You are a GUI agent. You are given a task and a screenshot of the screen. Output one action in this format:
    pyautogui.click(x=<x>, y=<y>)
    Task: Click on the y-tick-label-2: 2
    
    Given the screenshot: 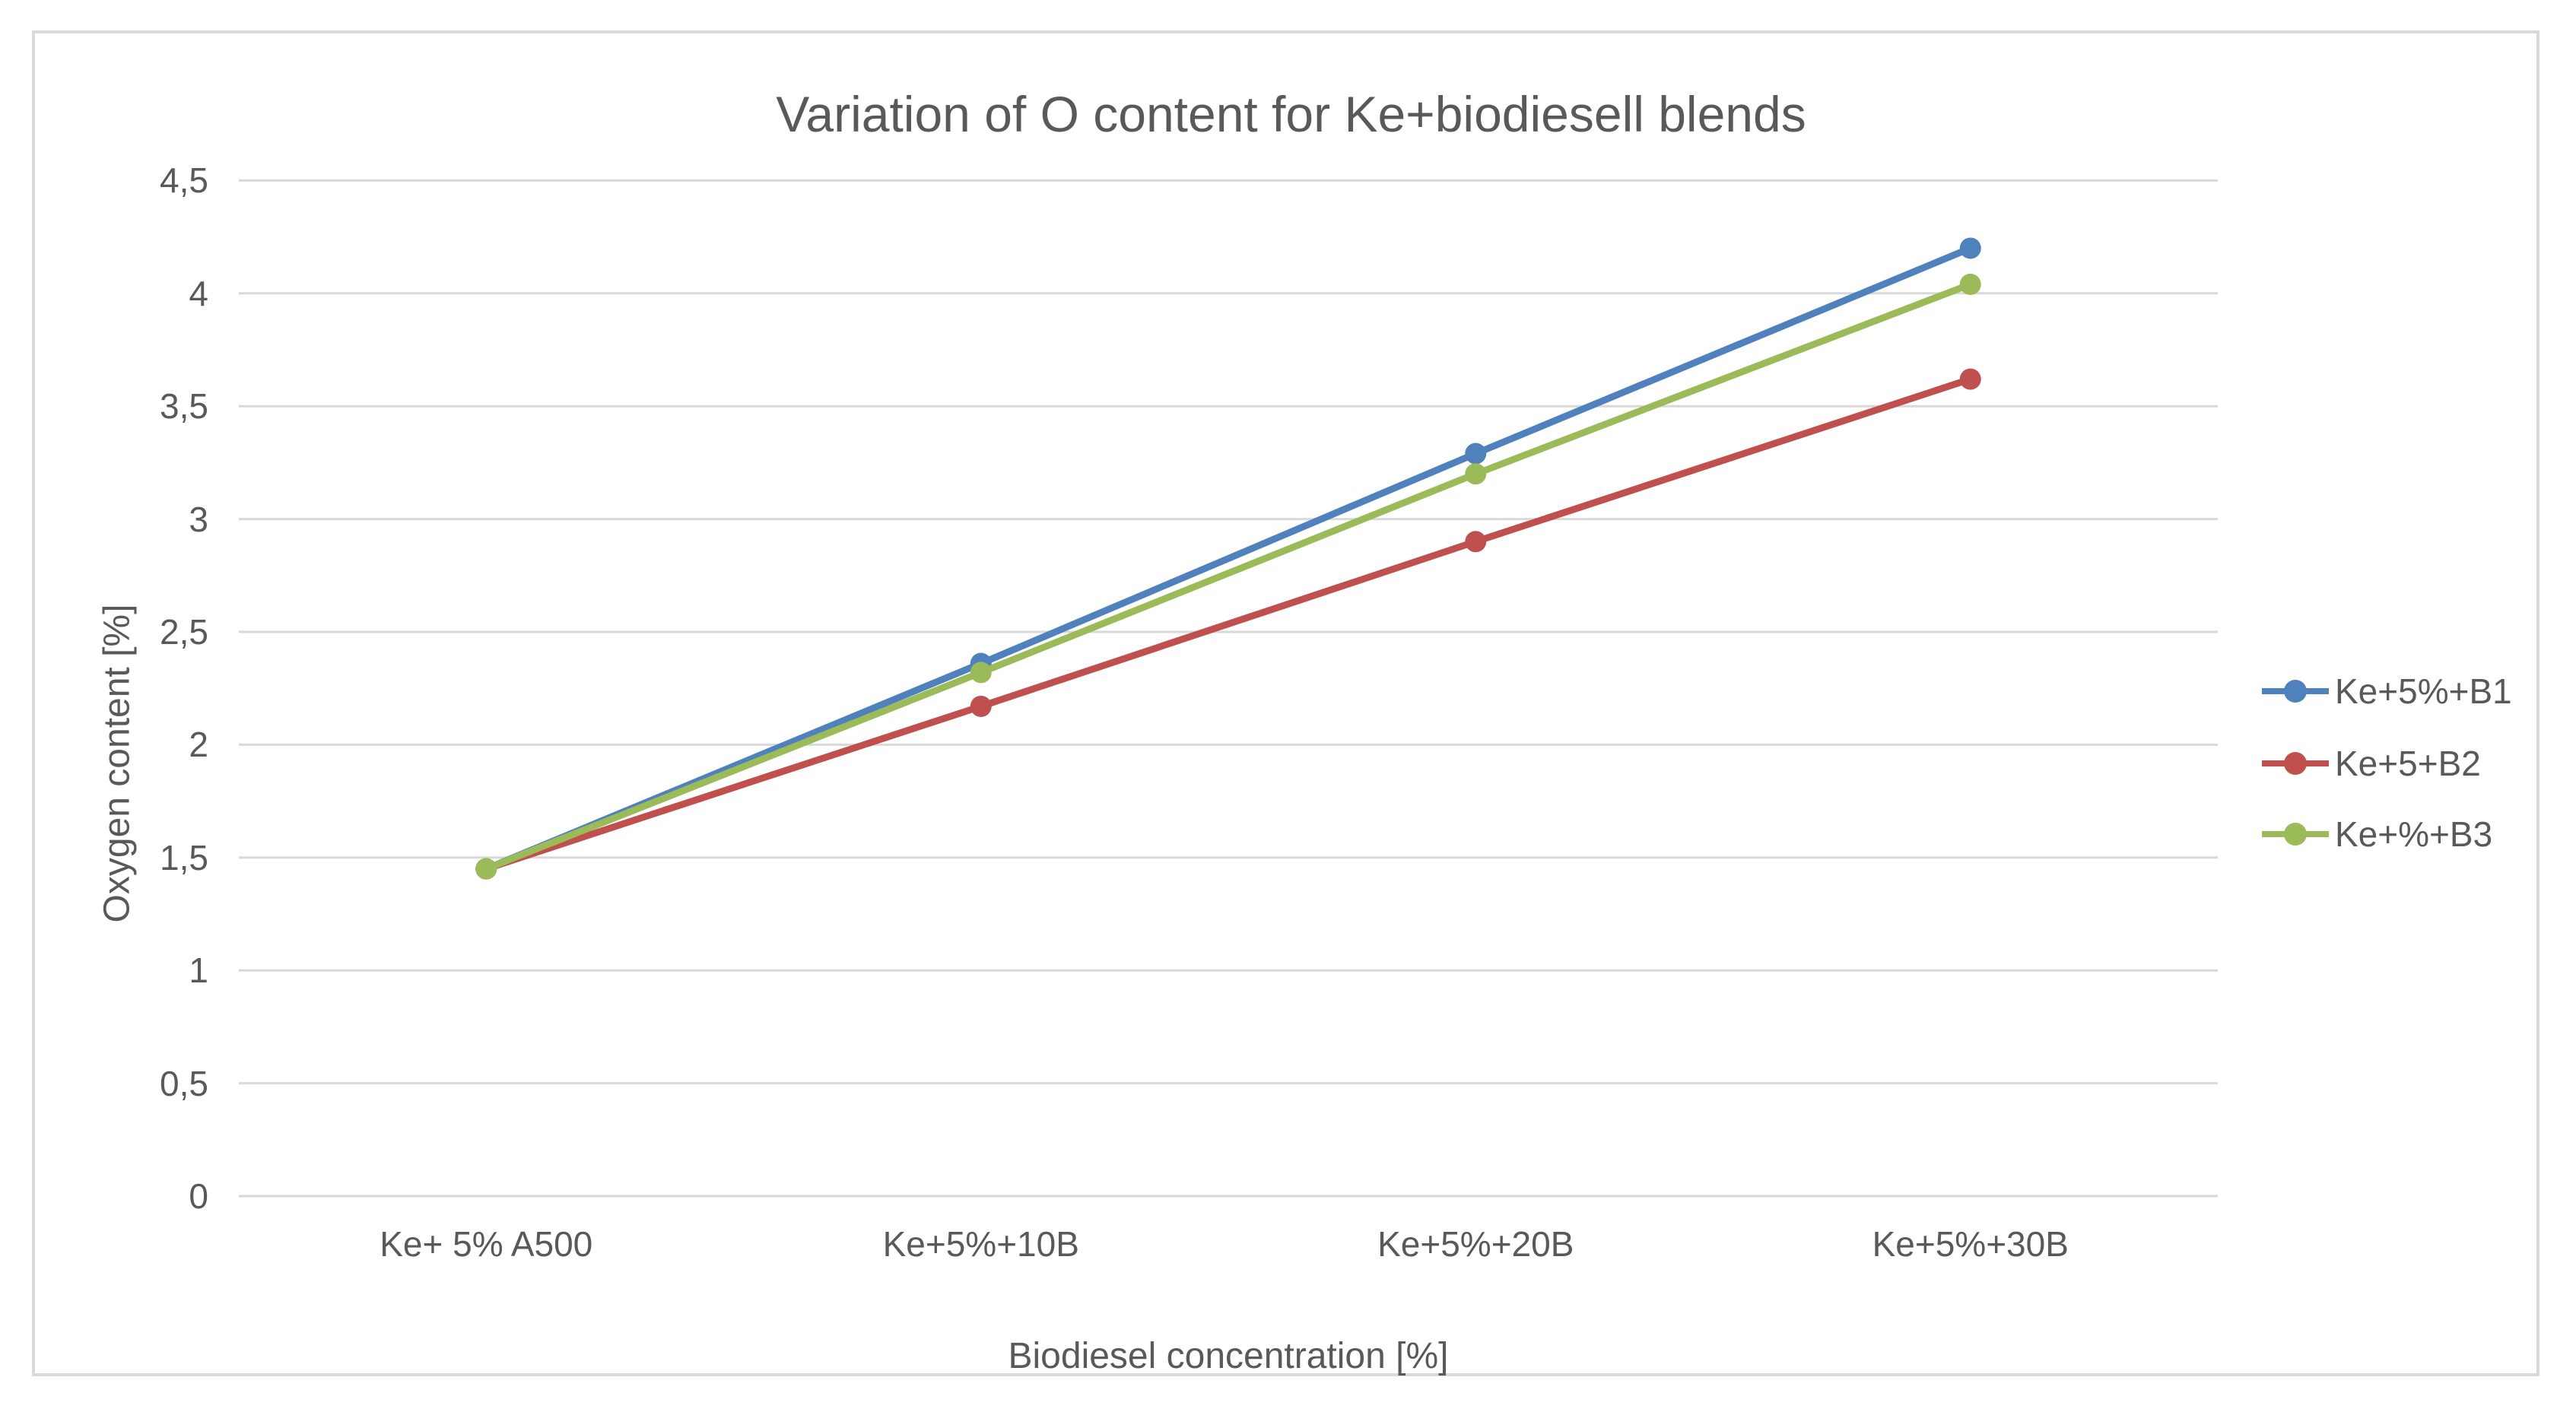 What is the action you would take?
    pyautogui.click(x=198, y=745)
    